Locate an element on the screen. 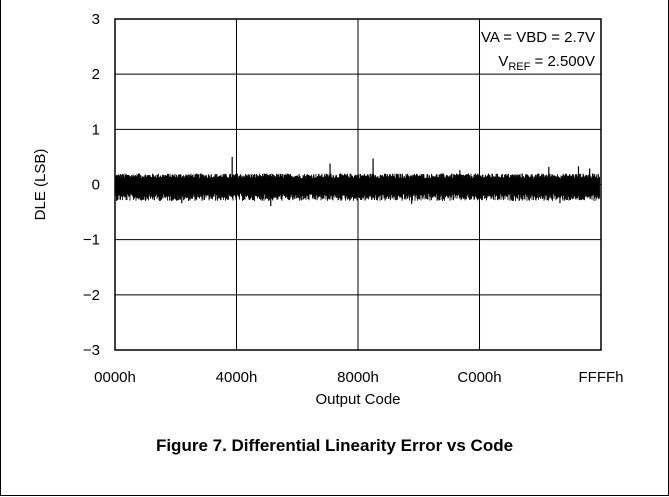 The height and width of the screenshot is (497, 669). x-tick-label: FFFFh is located at coordinates (601, 377).